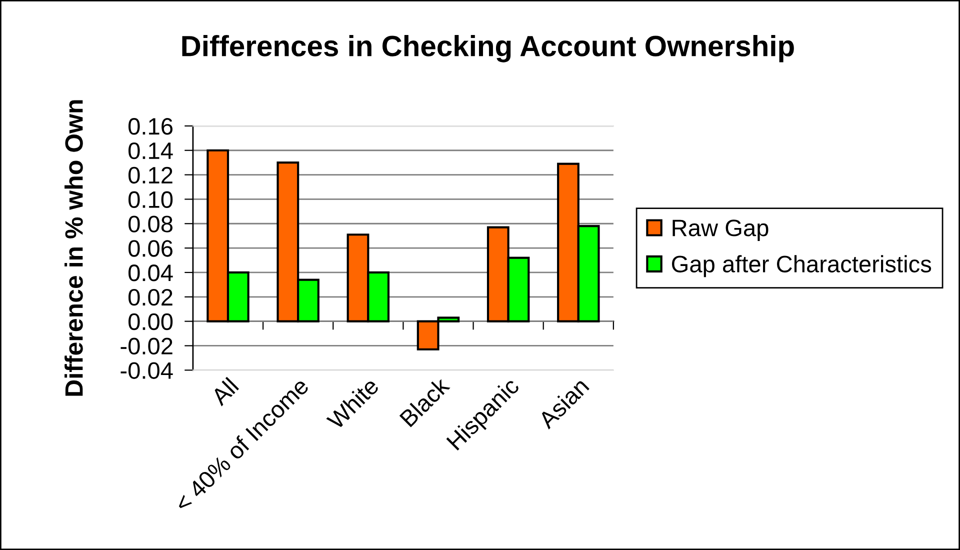 This screenshot has height=550, width=960. I want to click on y-tick-label: 0.06, so click(150, 248).